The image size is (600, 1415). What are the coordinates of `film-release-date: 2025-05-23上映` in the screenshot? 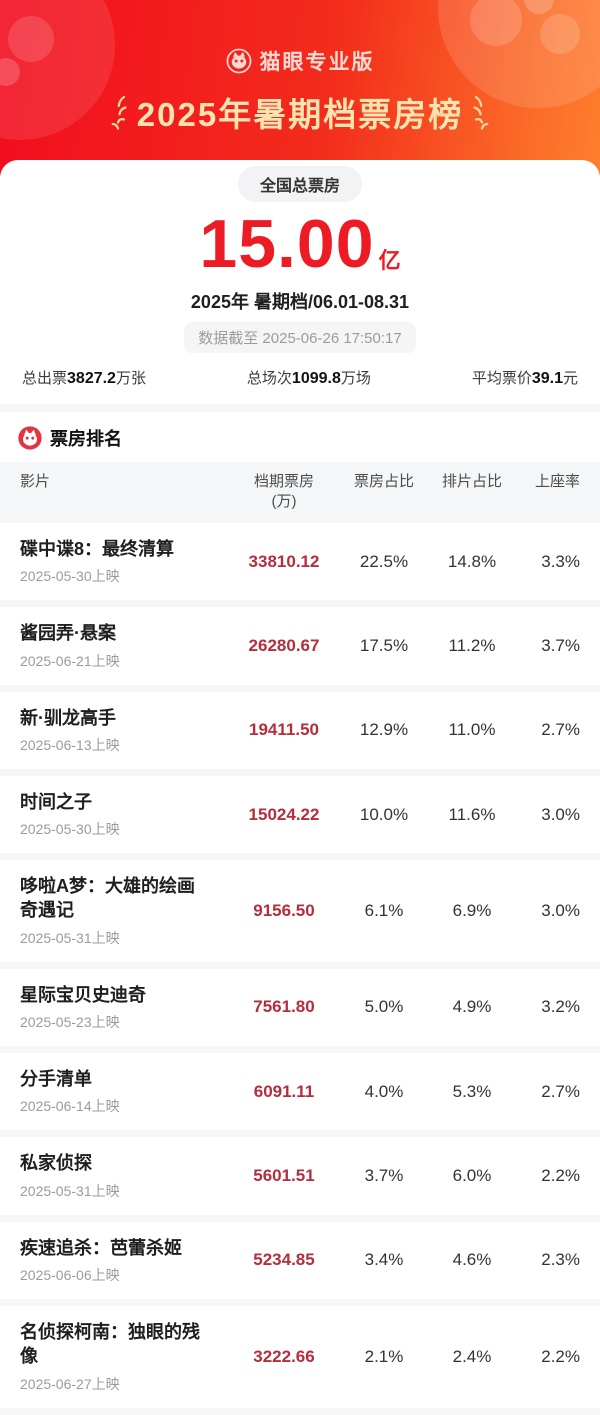 It's located at (70, 1022).